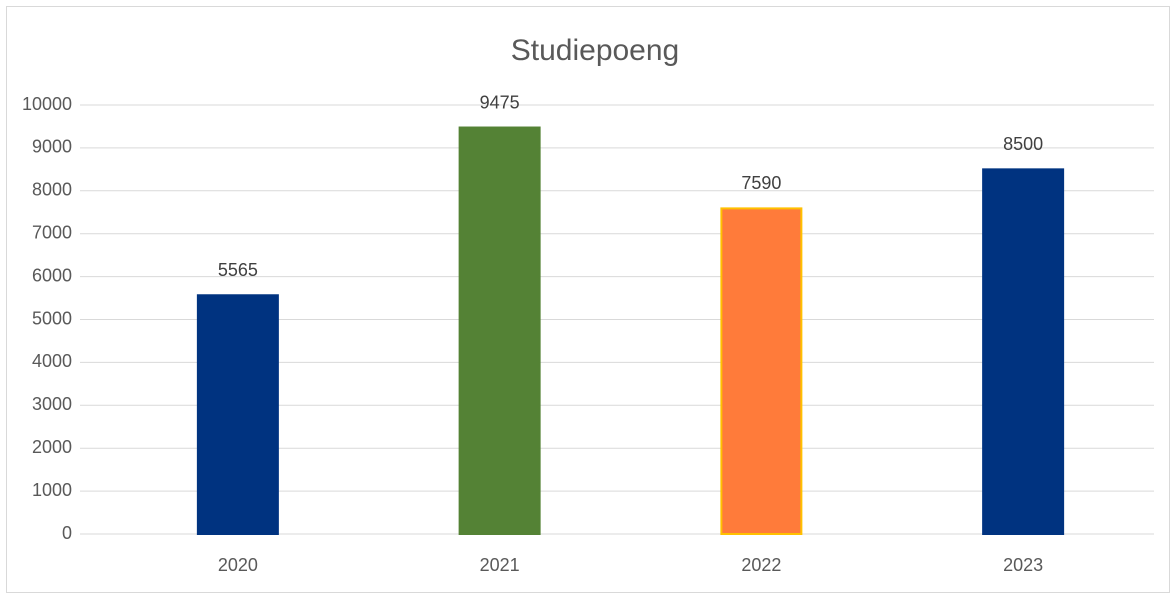 The image size is (1176, 593). What do you see at coordinates (1023, 144) in the screenshot?
I see `data-label: 8500` at bounding box center [1023, 144].